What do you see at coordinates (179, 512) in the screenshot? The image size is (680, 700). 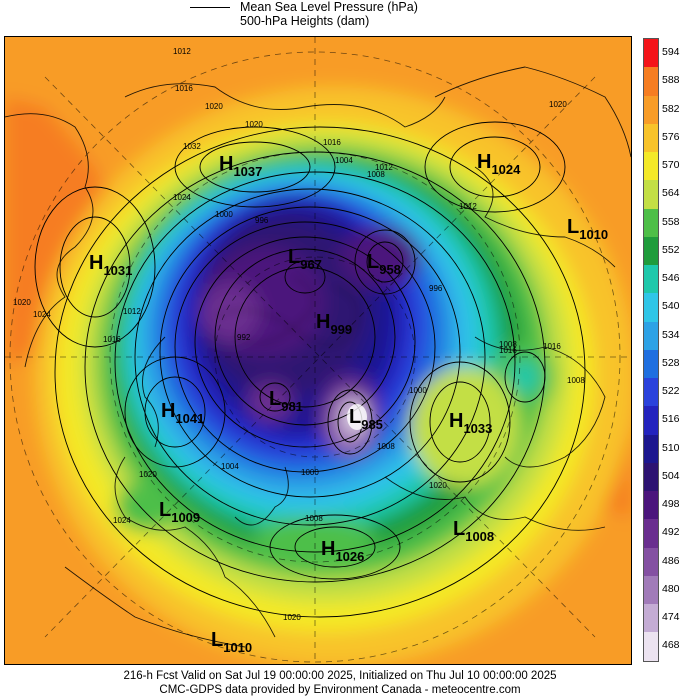 I see `pressure-center-low: L1009` at bounding box center [179, 512].